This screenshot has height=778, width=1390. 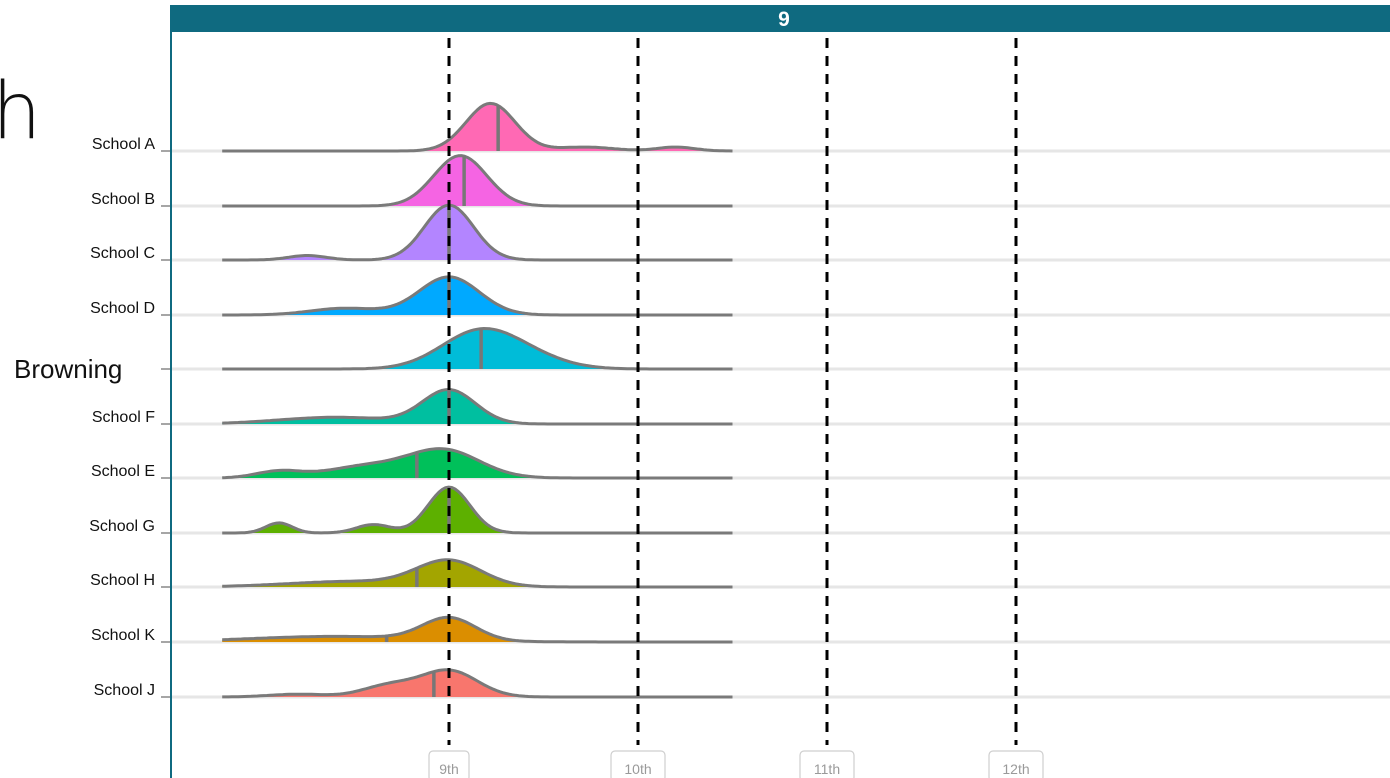 What do you see at coordinates (68, 369) in the screenshot?
I see `cropped-side-label: Browning` at bounding box center [68, 369].